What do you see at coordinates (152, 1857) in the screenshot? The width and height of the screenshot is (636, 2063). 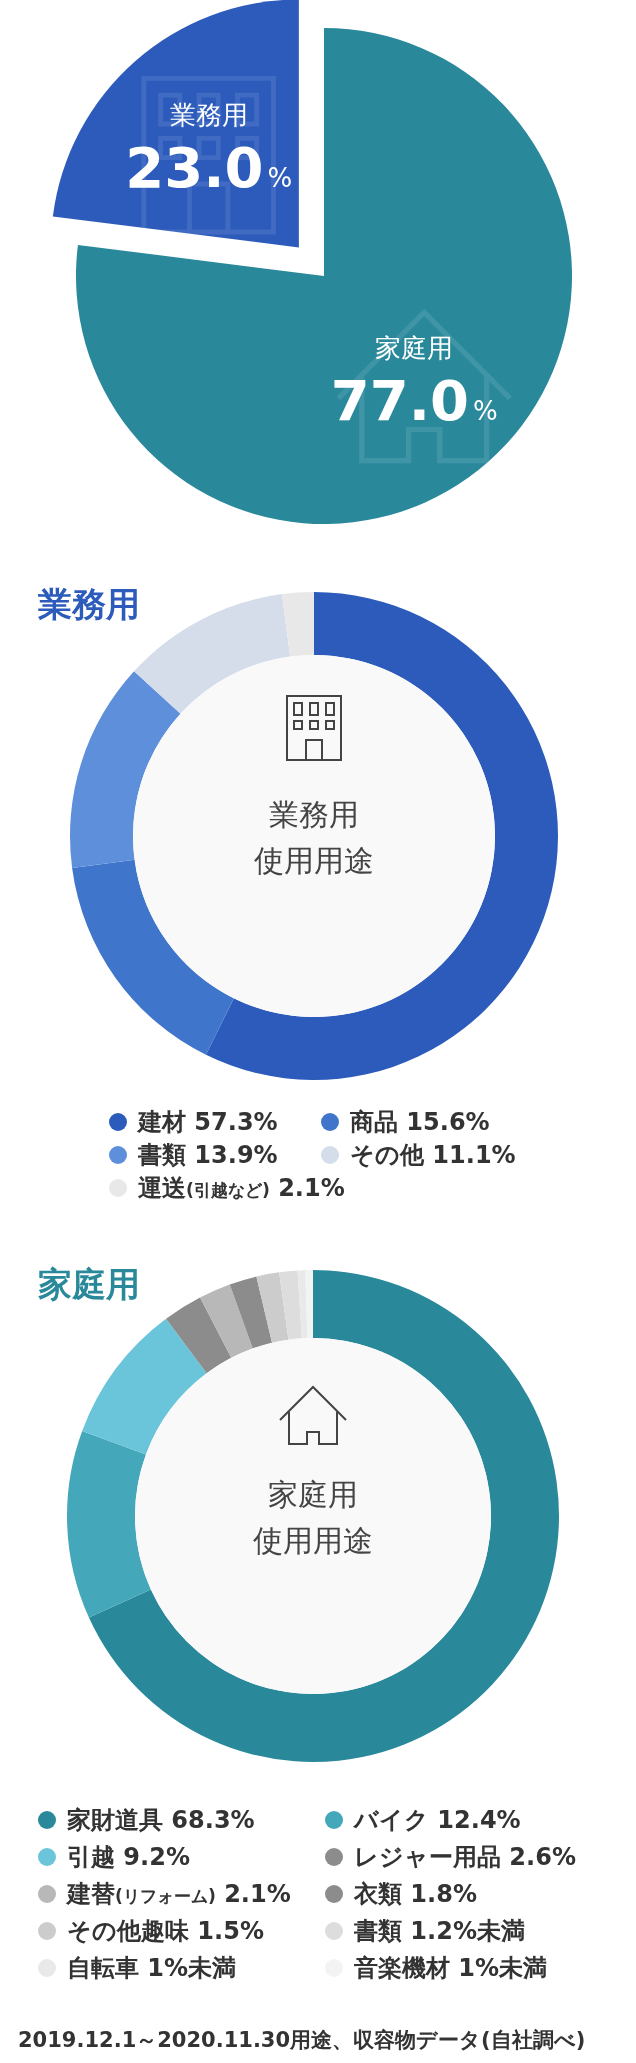 I see `data-label: 9.2%` at bounding box center [152, 1857].